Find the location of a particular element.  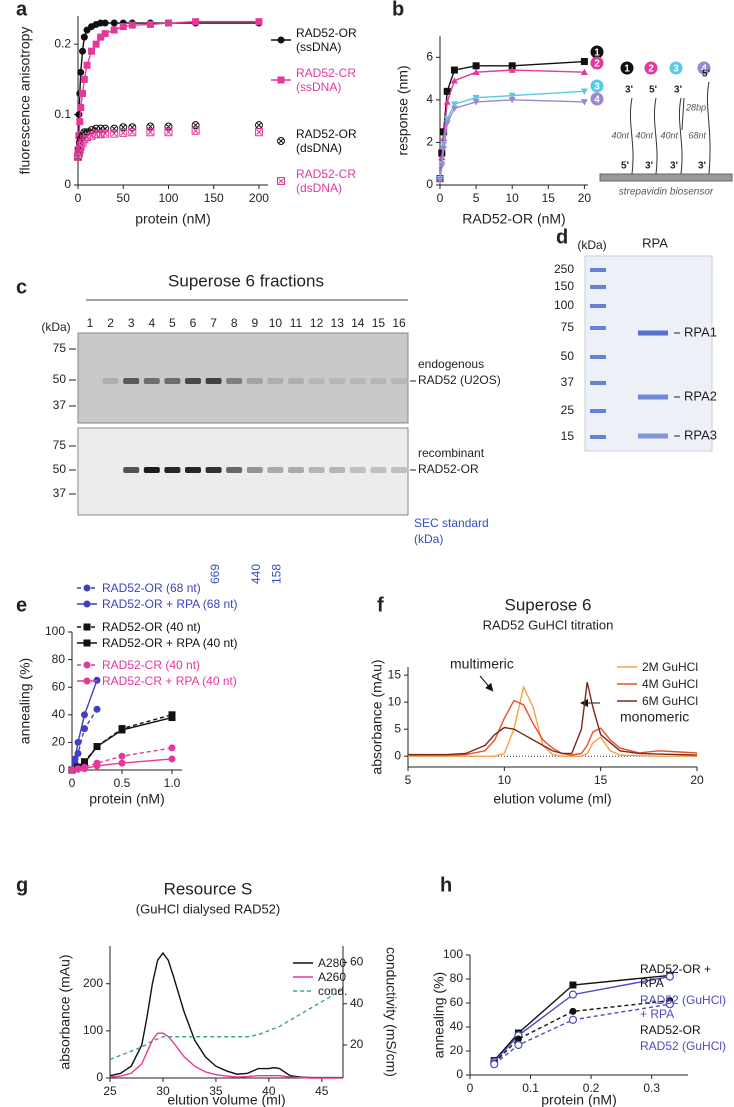

lane-label: 14 is located at coordinates (358, 323).